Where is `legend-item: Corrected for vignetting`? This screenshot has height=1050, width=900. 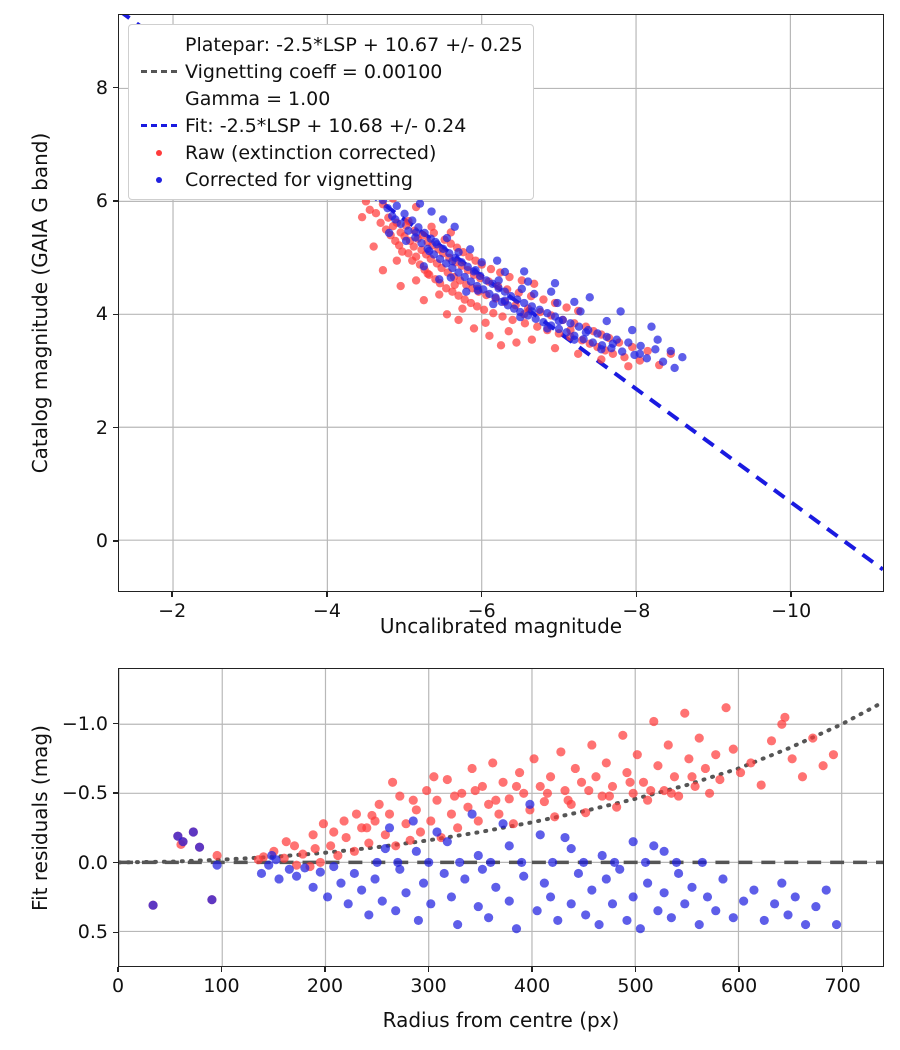
legend-item: Corrected for vignetting is located at coordinates (330, 179).